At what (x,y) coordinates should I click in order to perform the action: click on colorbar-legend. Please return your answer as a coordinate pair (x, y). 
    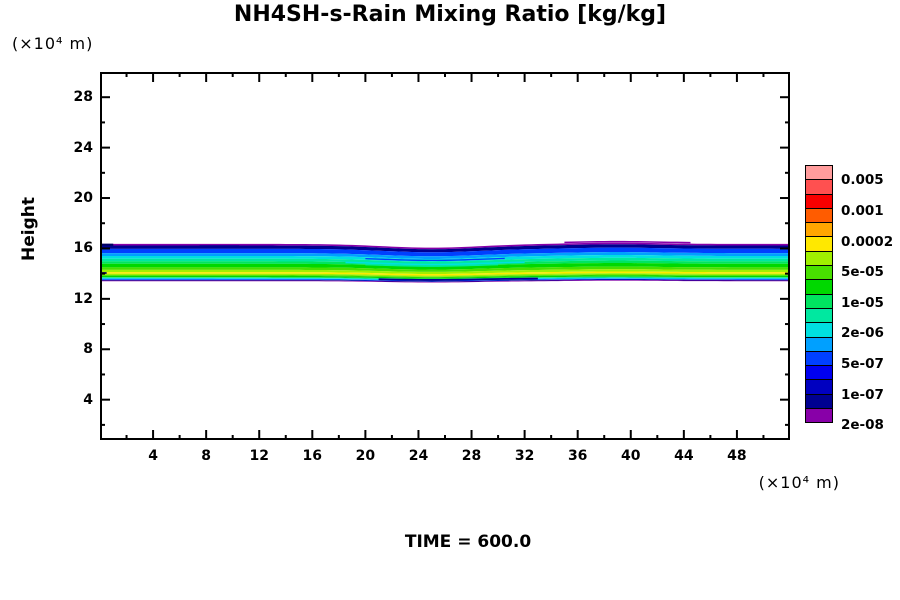
    Looking at the image, I should click on (820, 294).